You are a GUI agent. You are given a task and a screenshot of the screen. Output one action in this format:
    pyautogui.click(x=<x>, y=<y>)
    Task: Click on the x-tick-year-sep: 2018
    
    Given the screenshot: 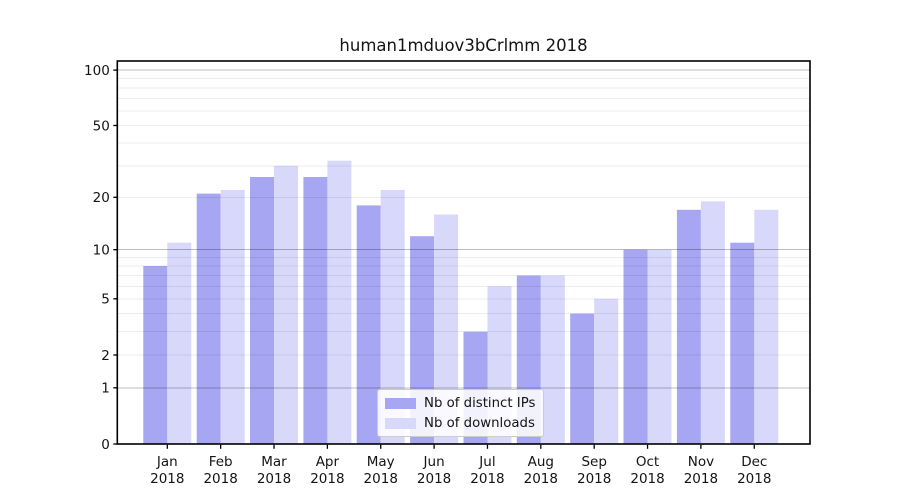 What is the action you would take?
    pyautogui.click(x=594, y=479)
    